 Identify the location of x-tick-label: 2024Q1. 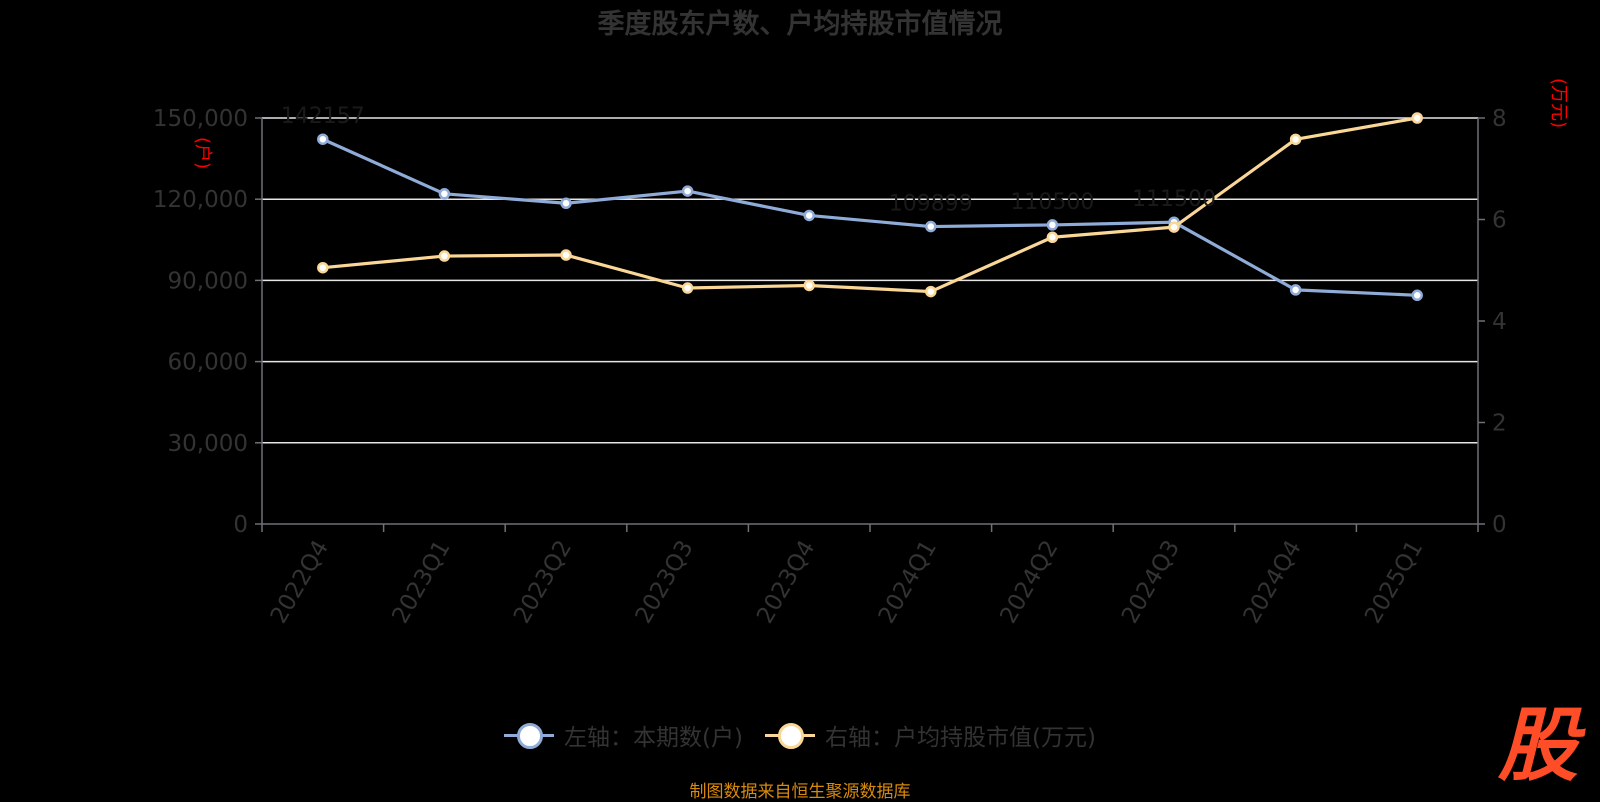
(908, 582).